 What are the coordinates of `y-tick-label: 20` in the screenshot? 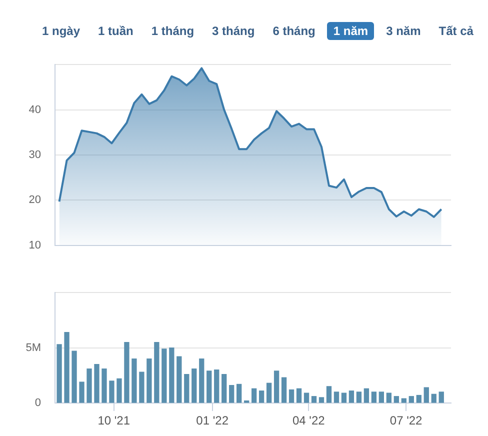 It's located at (34, 200).